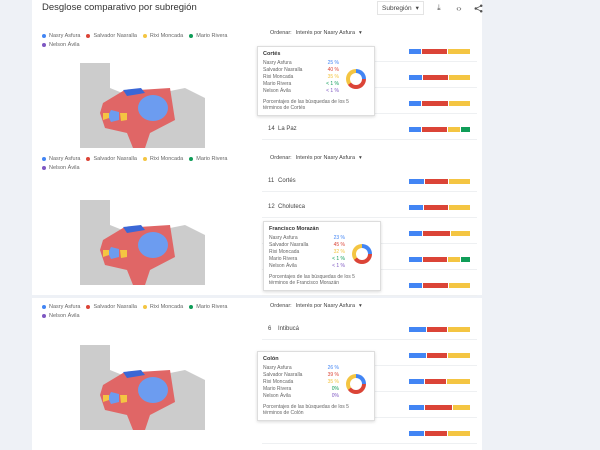 This screenshot has height=450, width=600. What do you see at coordinates (479, 8) in the screenshot?
I see `share-icon` at bounding box center [479, 8].